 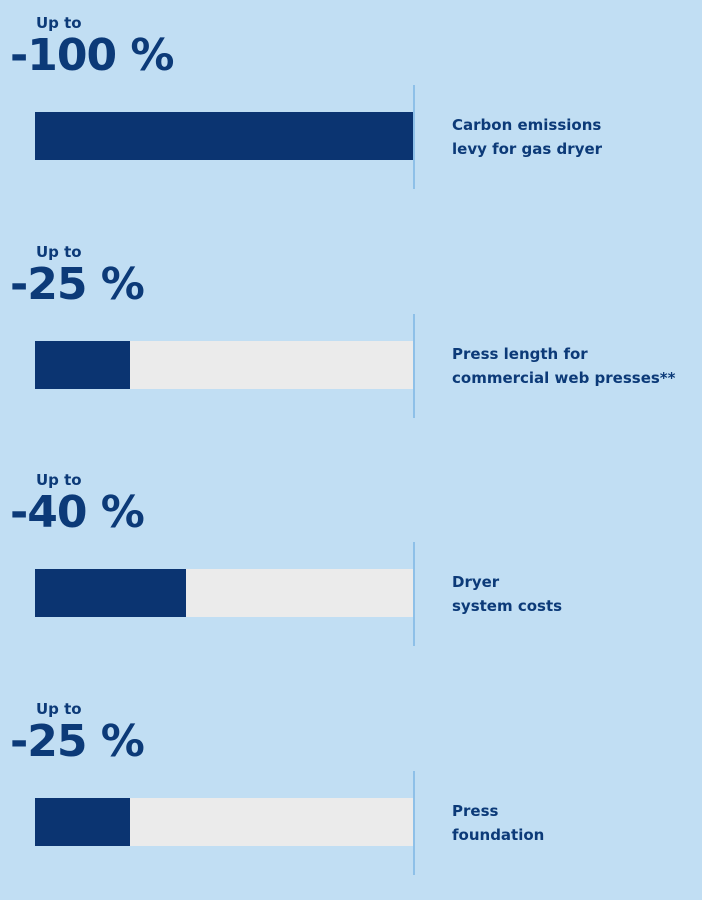 What do you see at coordinates (577, 137) in the screenshot?
I see `bar-label: Carbon emissions levy for gas dryer` at bounding box center [577, 137].